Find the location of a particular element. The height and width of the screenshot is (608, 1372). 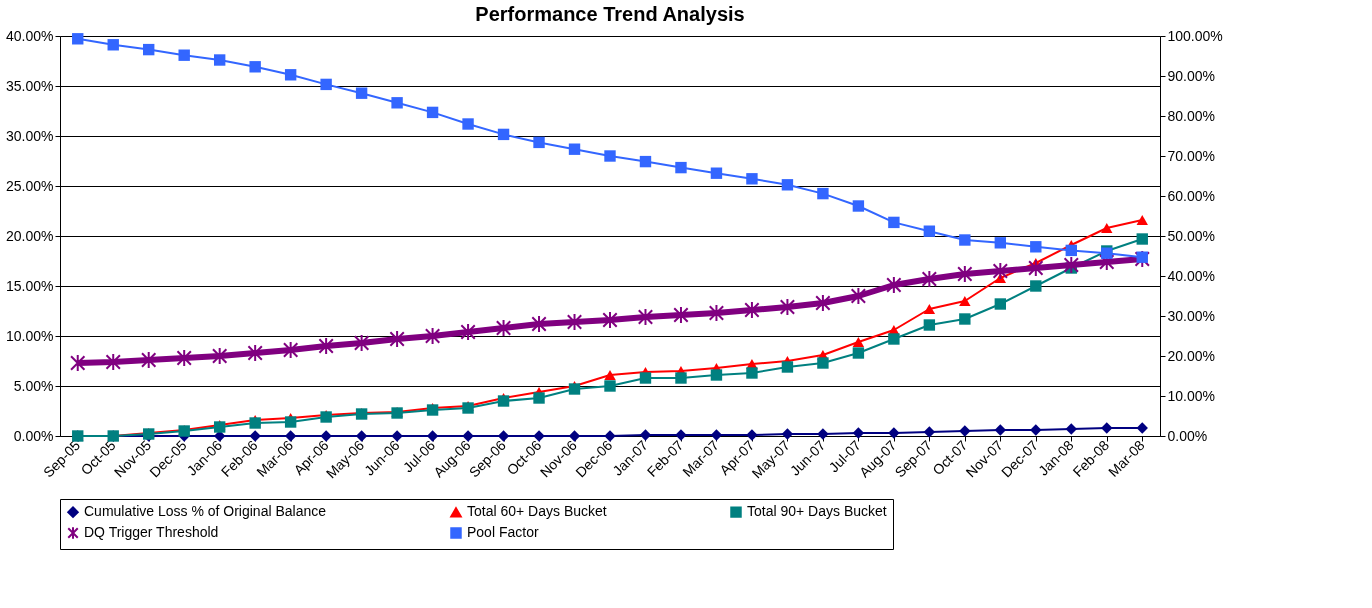

legend-label: Pool Factor is located at coordinates (503, 532).